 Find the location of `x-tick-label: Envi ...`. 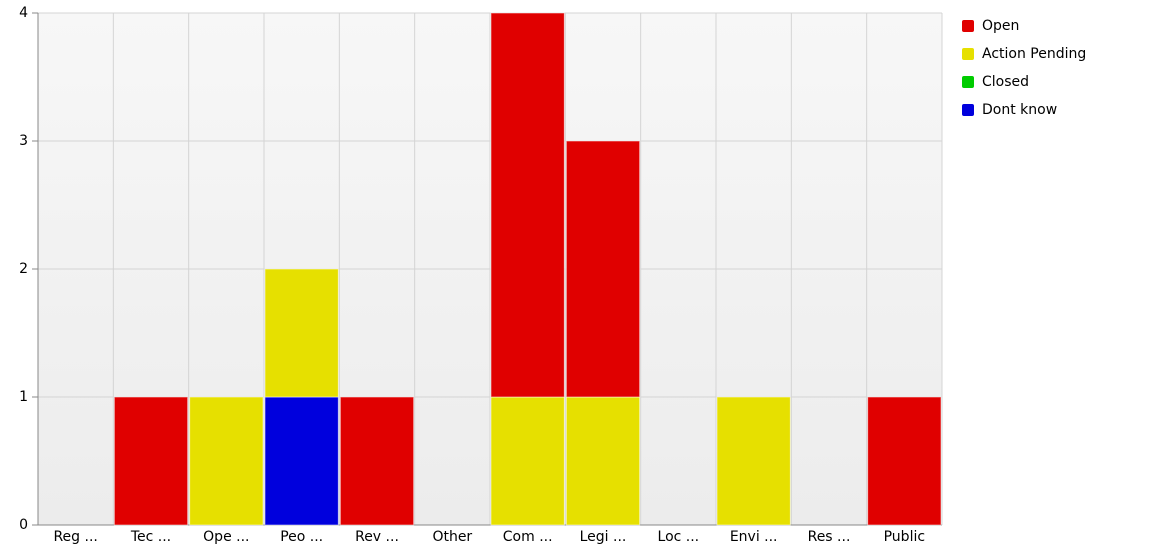

x-tick-label: Envi ... is located at coordinates (754, 537).